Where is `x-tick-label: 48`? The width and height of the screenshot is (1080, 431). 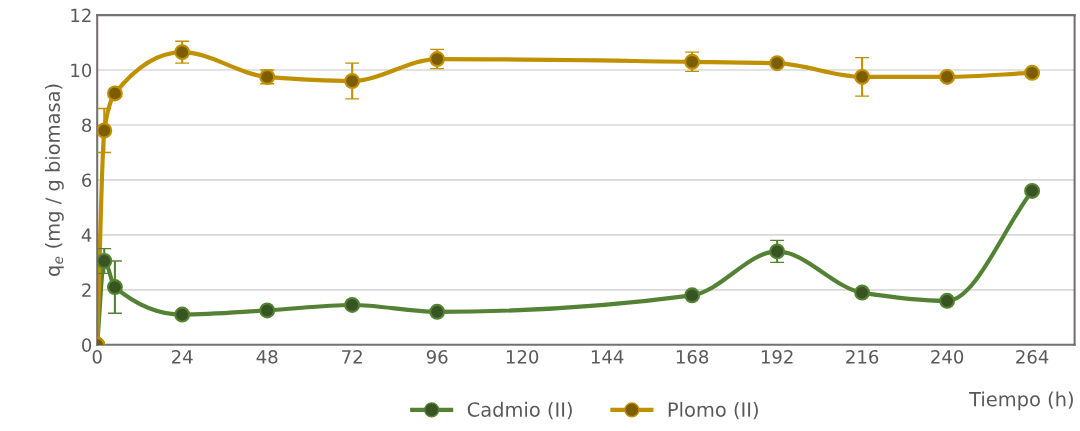
x-tick-label: 48 is located at coordinates (267, 356).